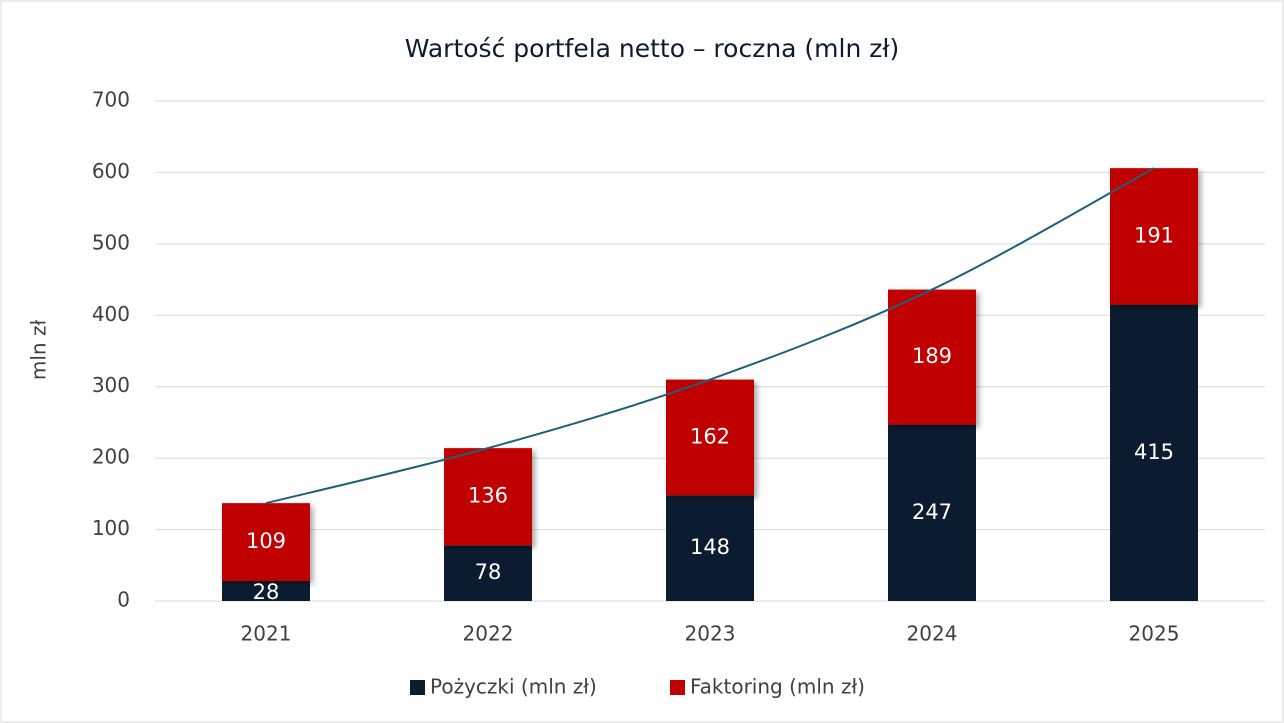 The image size is (1284, 723). I want to click on y-tick-label: 0, so click(123, 600).